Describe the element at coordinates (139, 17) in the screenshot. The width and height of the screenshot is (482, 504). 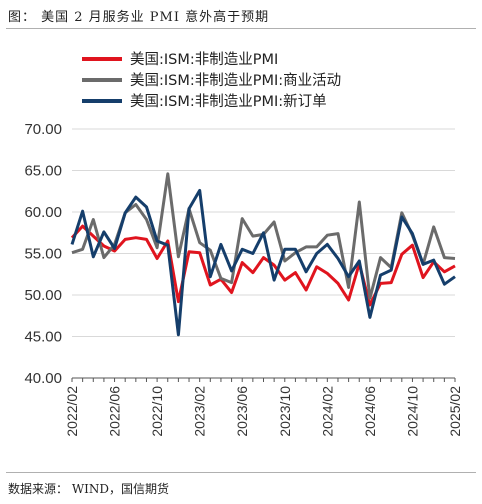
I see `chart-title: 图： 美国 2 月服务业 PMI 意外高于预期` at that location.